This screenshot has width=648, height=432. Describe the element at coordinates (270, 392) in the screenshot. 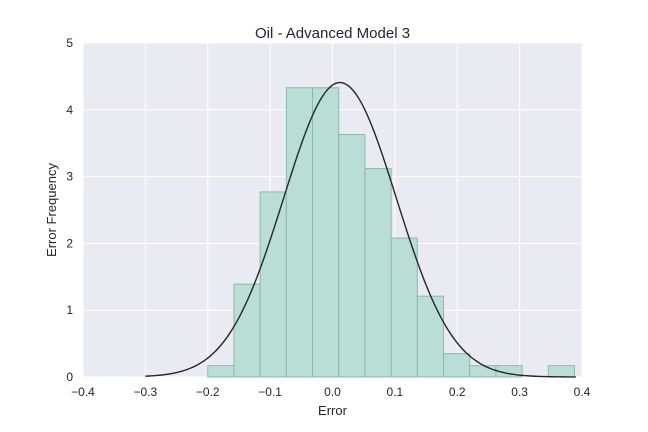

I see `x-tick-label: −0.1` at that location.